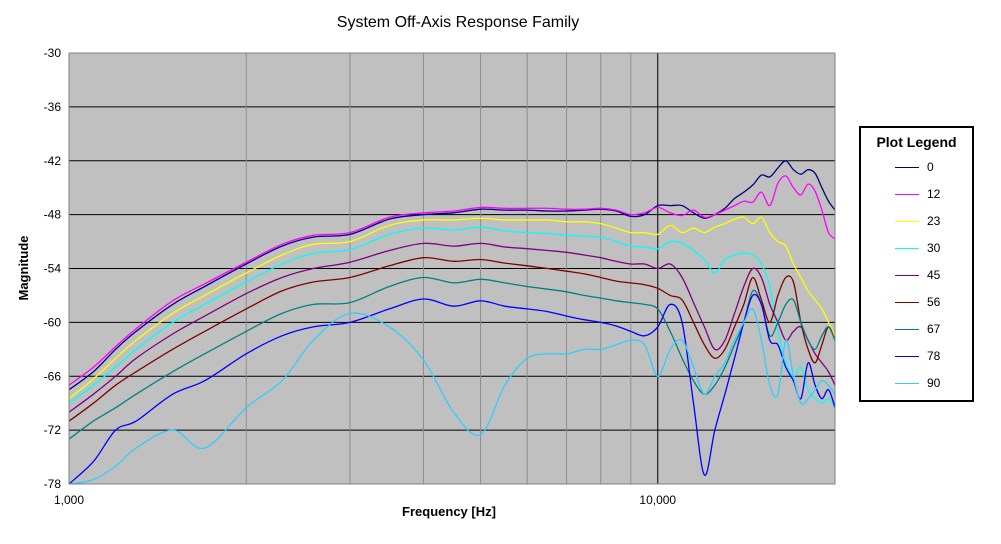 The height and width of the screenshot is (544, 1001). Describe the element at coordinates (934, 194) in the screenshot. I see `legend-label: 12` at that location.